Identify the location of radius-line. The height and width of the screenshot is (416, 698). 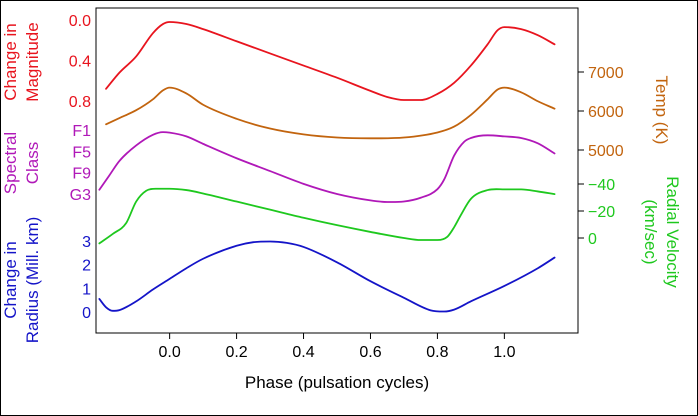
(327, 276).